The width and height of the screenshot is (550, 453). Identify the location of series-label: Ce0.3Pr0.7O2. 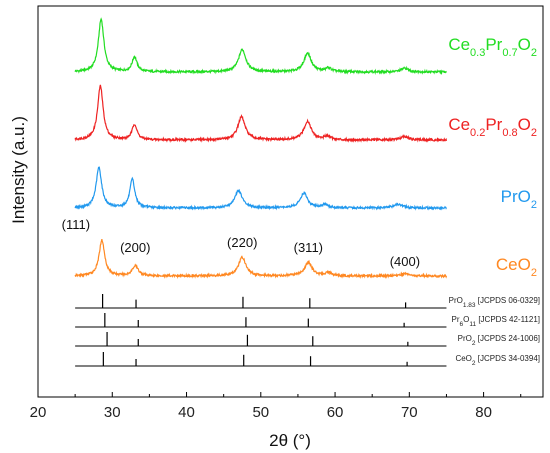
(492, 47).